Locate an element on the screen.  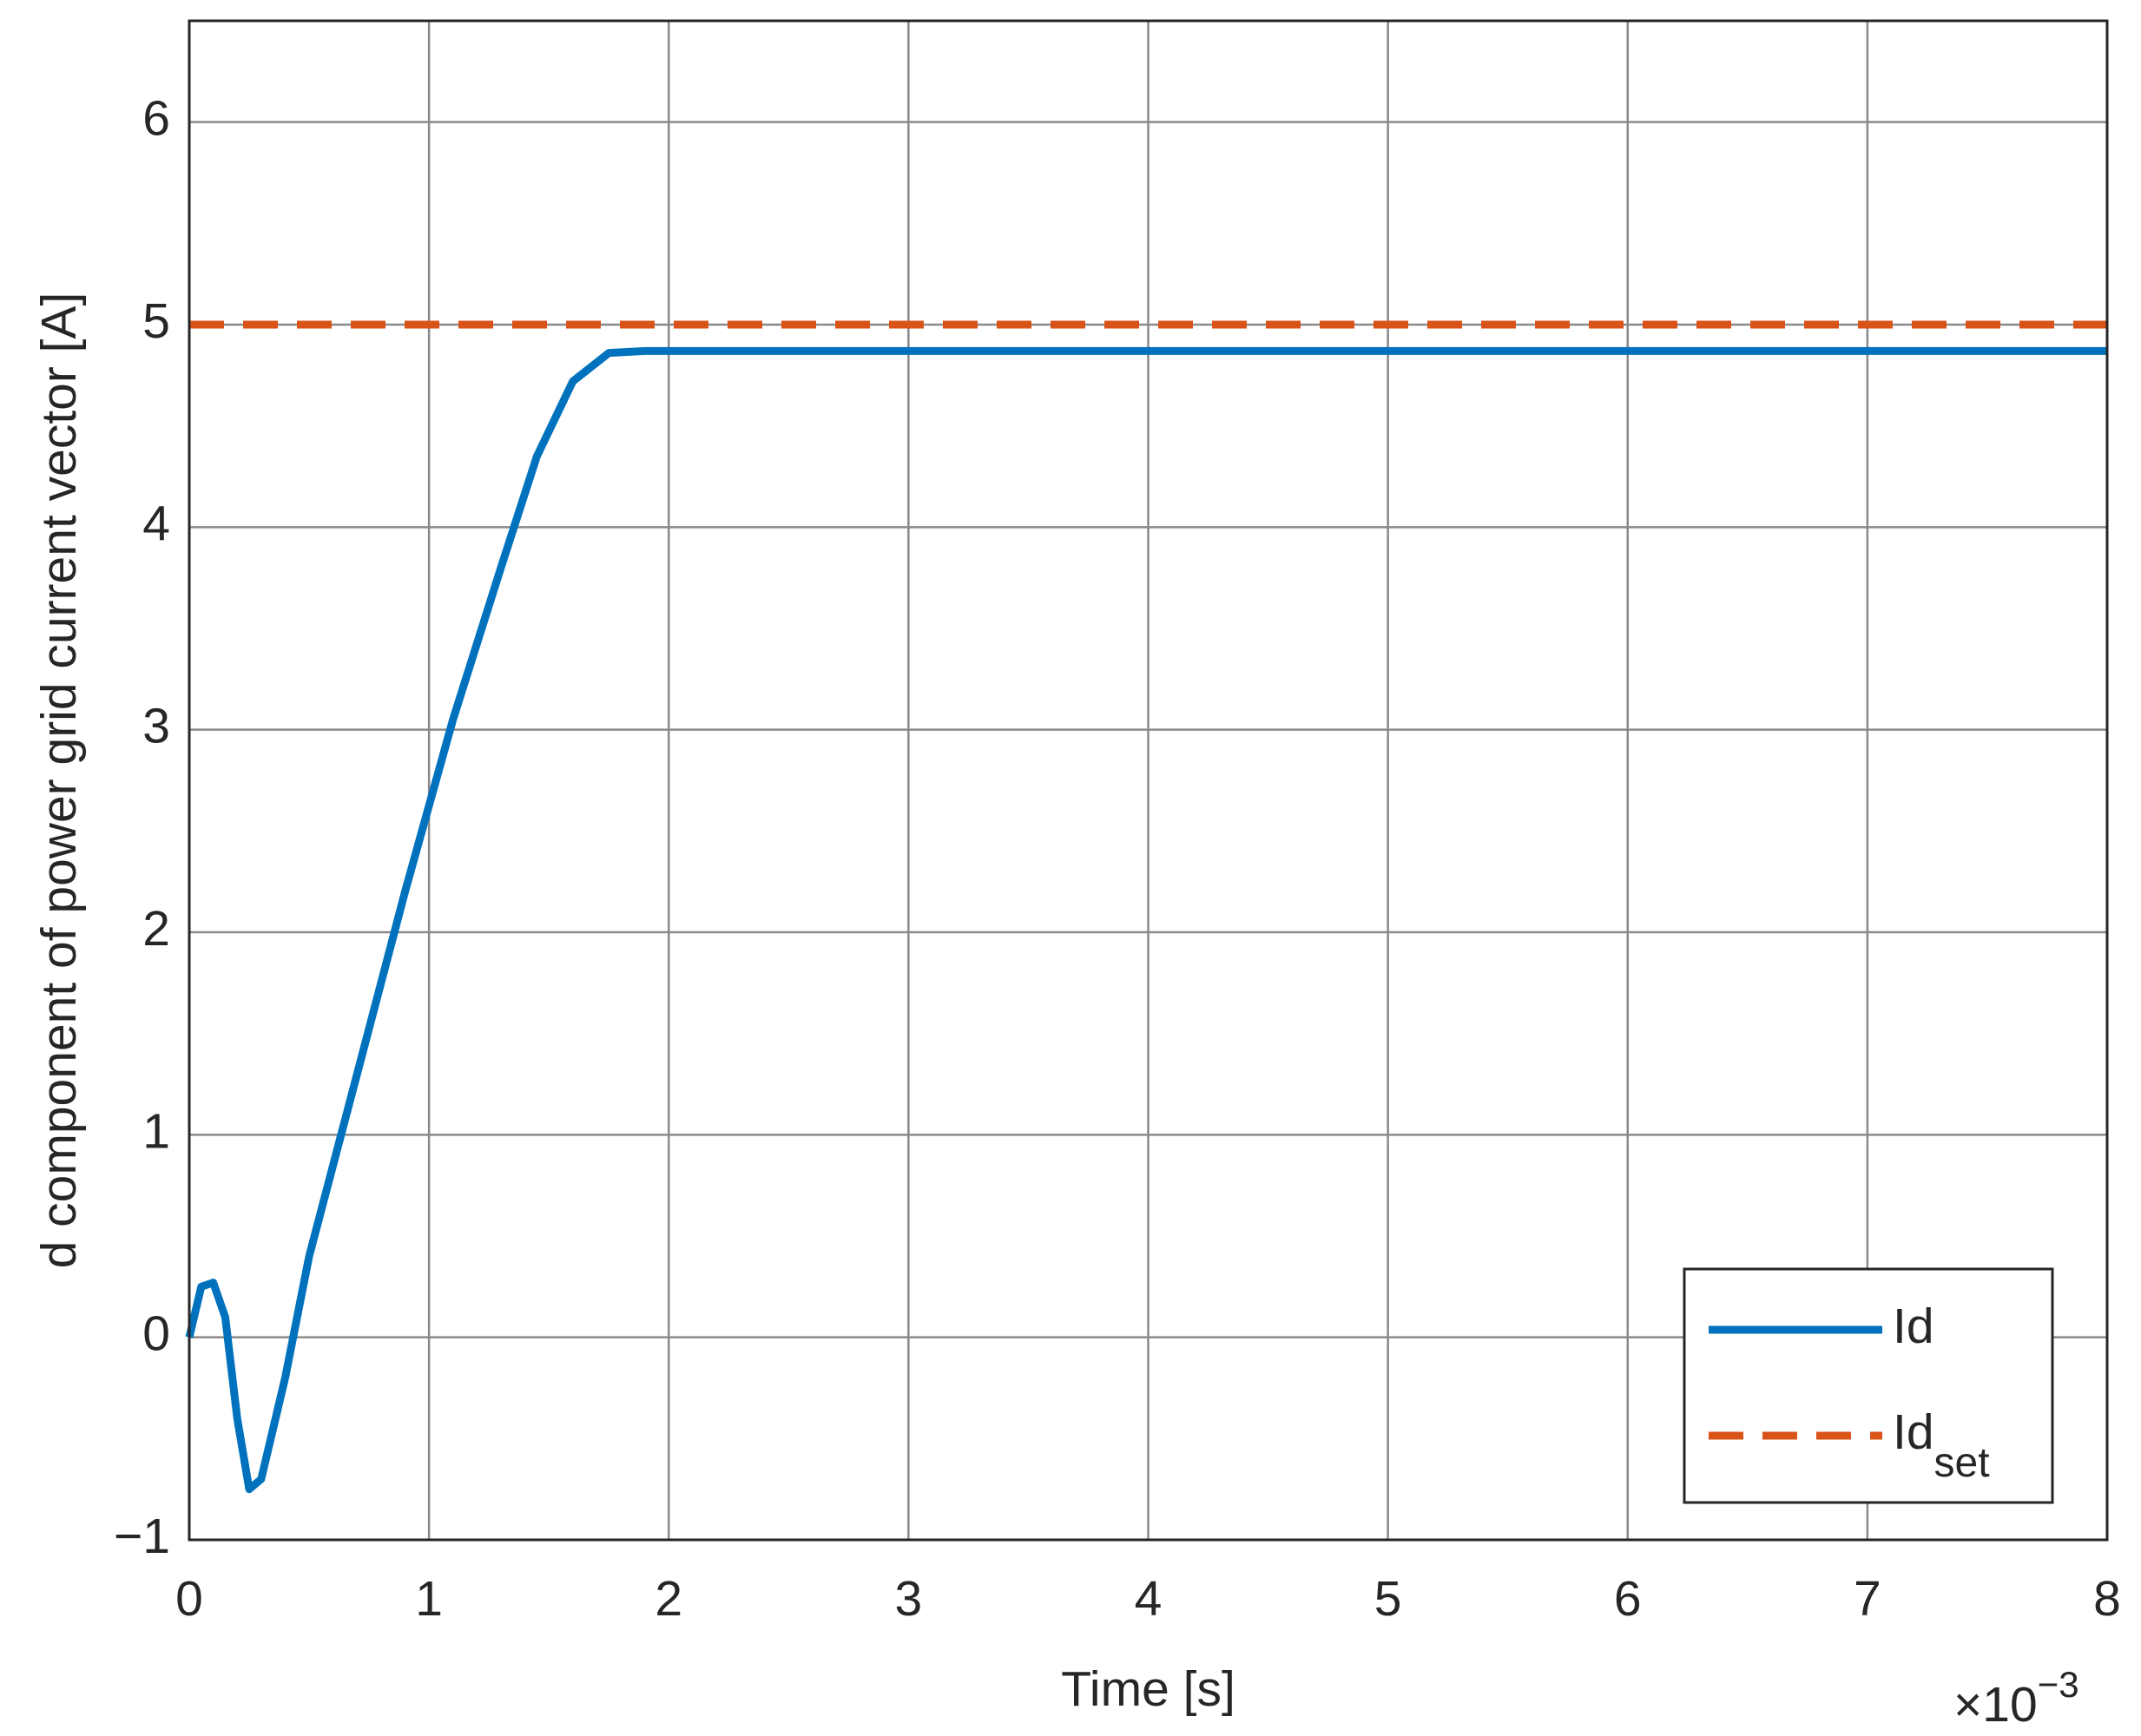
legend-label: Id is located at coordinates (1914, 1326).